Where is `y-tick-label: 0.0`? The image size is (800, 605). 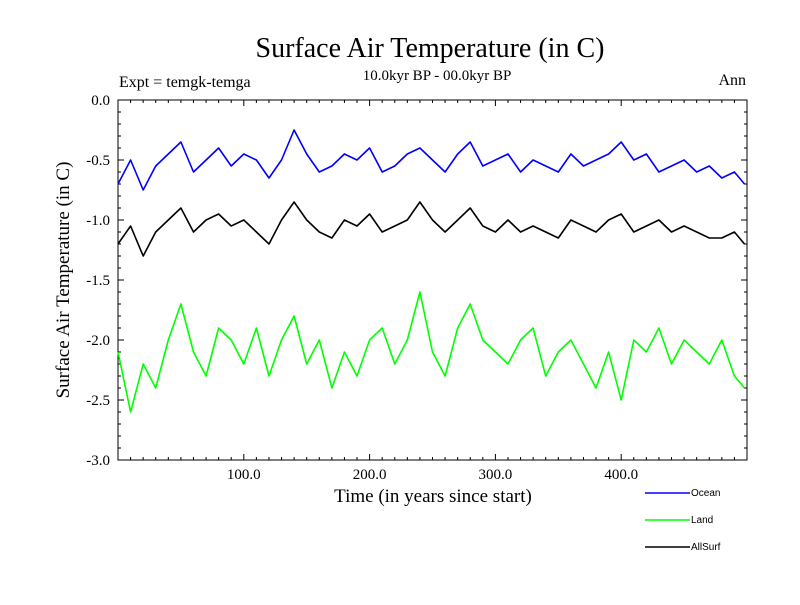 y-tick-label: 0.0 is located at coordinates (100, 101).